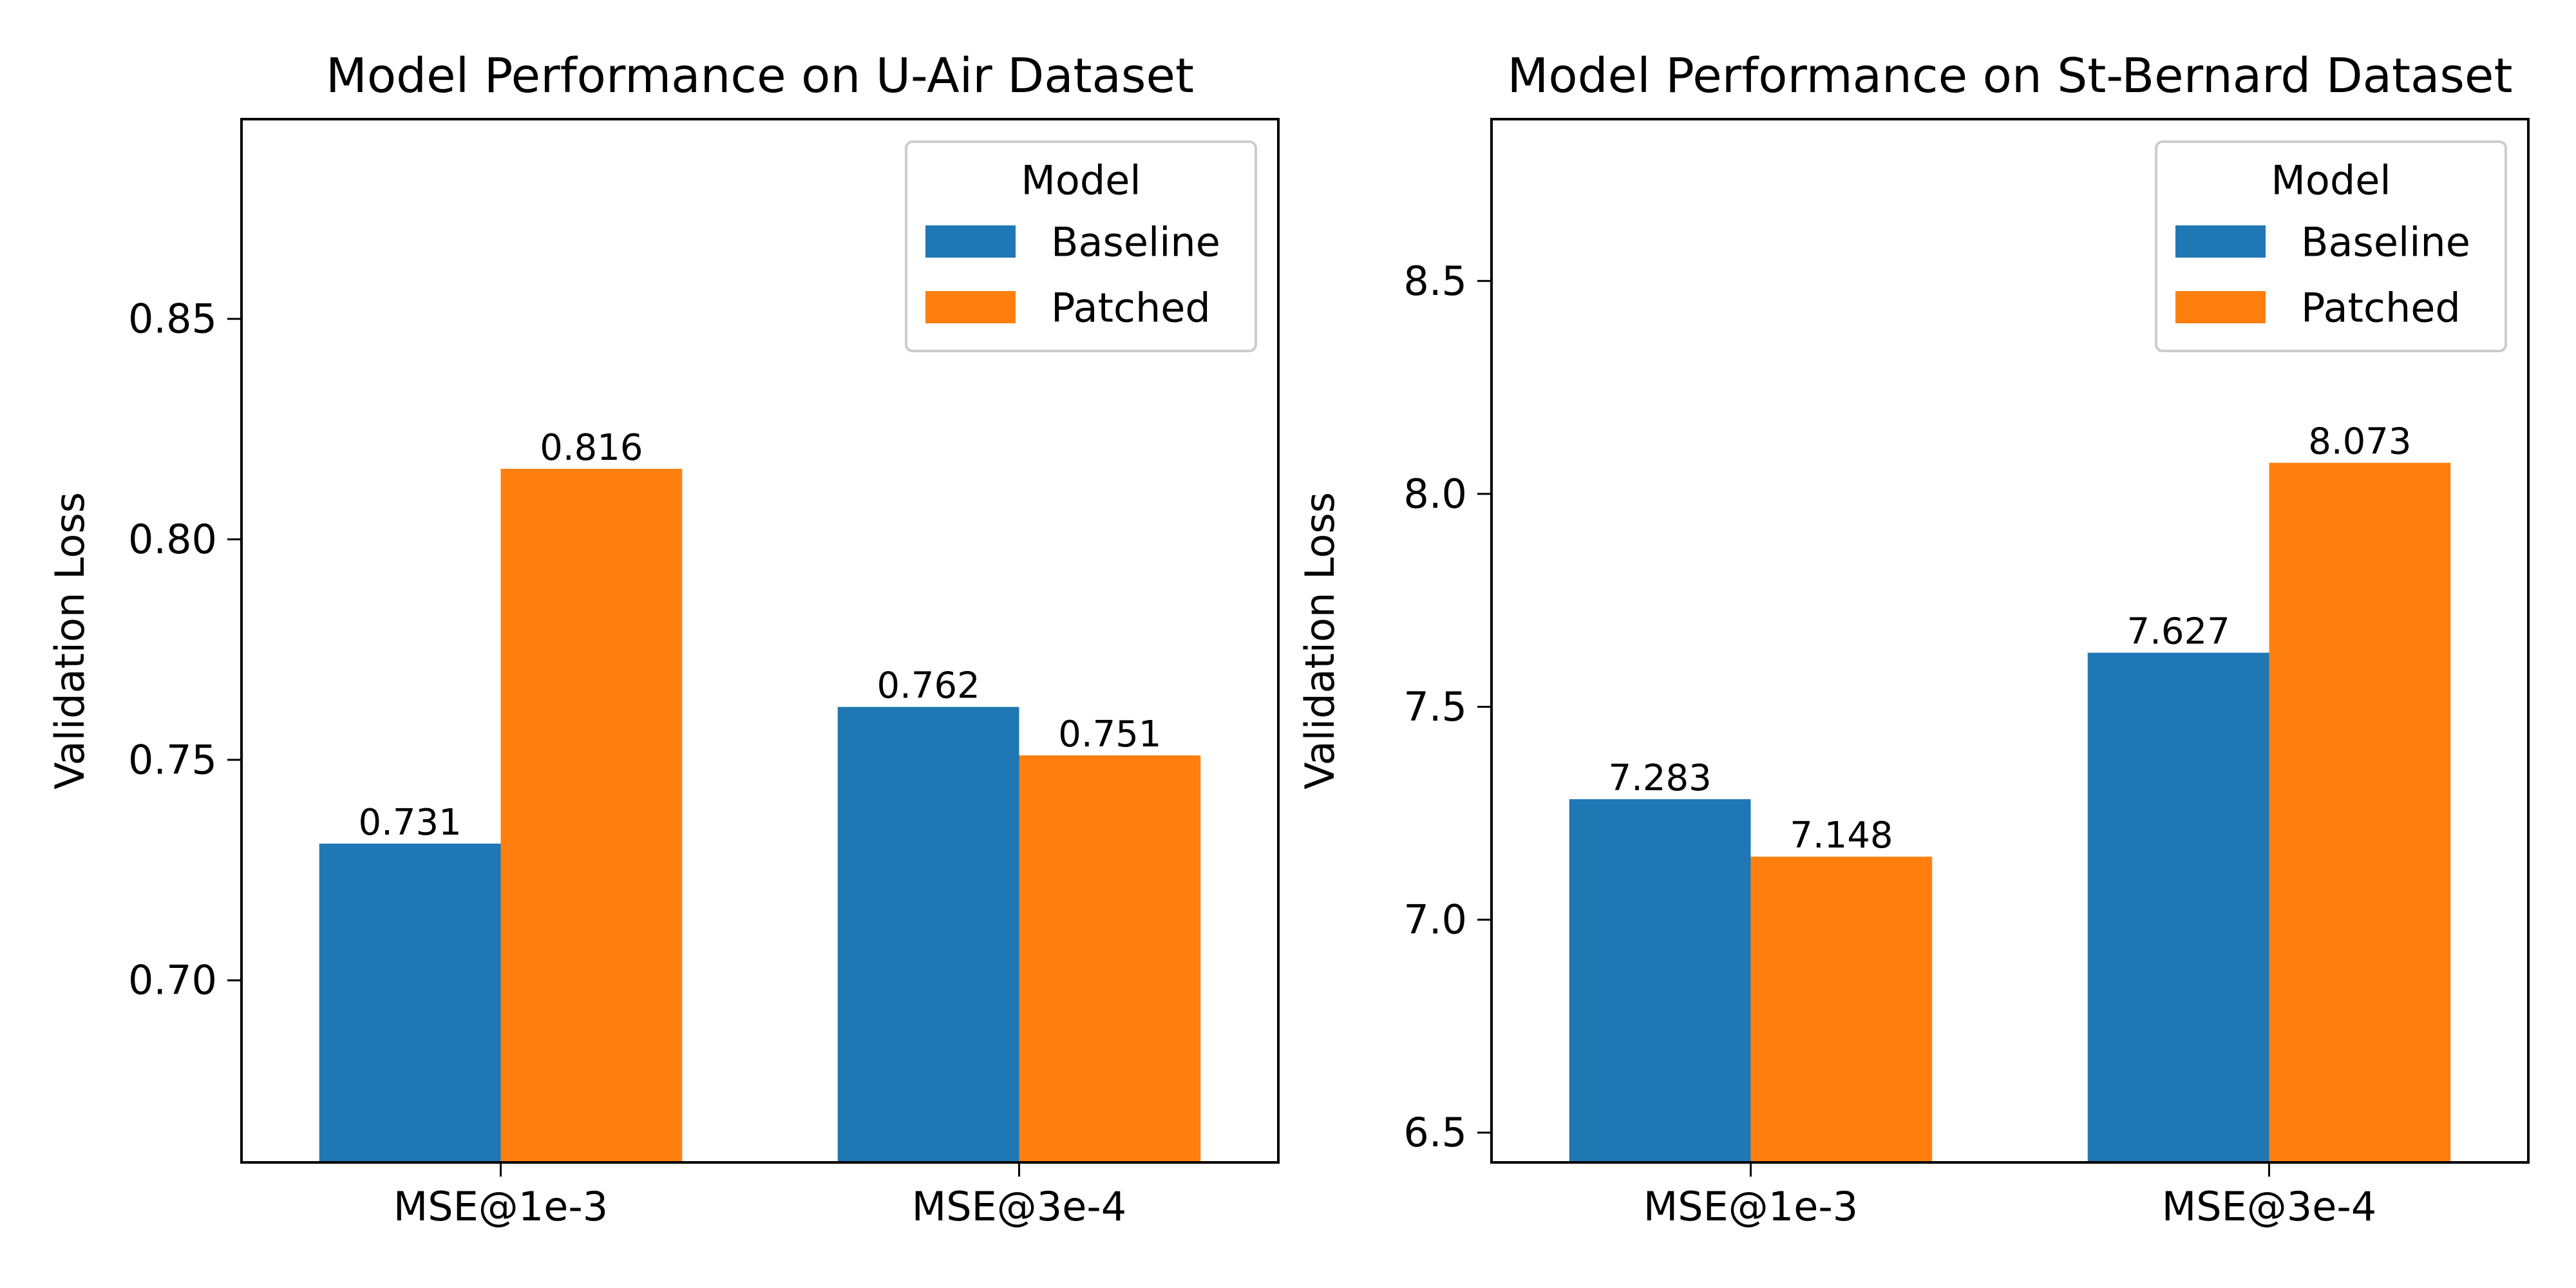  What do you see at coordinates (760, 76) in the screenshot?
I see `chart-title: Model Performance on U-Air Dataset` at bounding box center [760, 76].